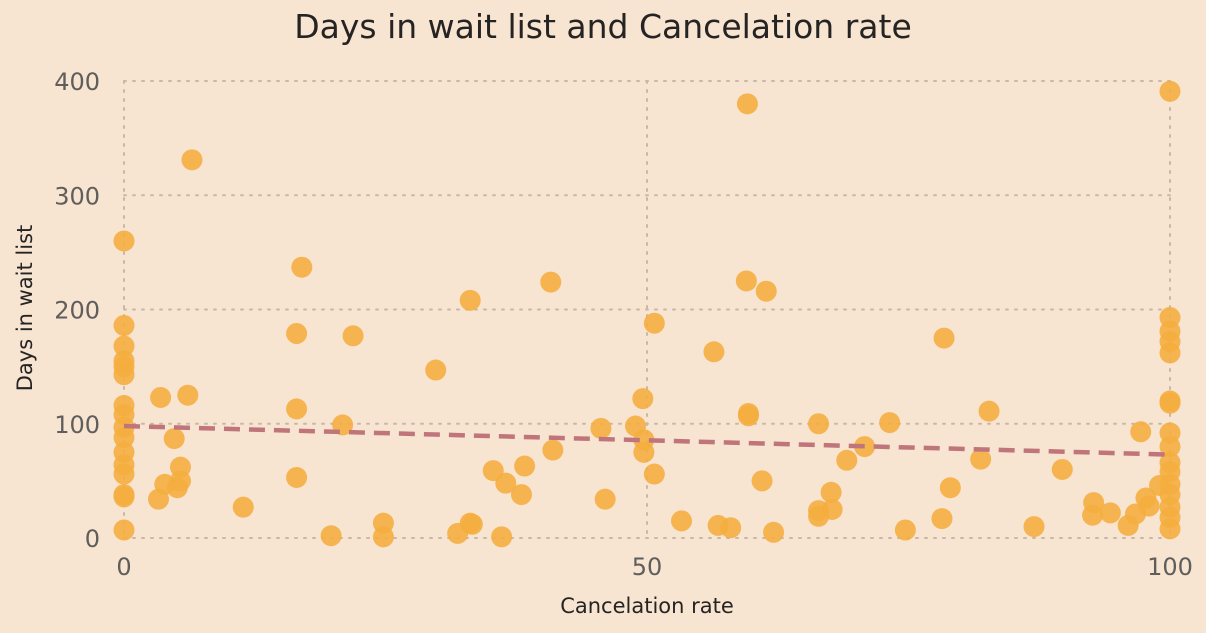  I want to click on y-axis-label: Days in wait list, so click(25, 308).